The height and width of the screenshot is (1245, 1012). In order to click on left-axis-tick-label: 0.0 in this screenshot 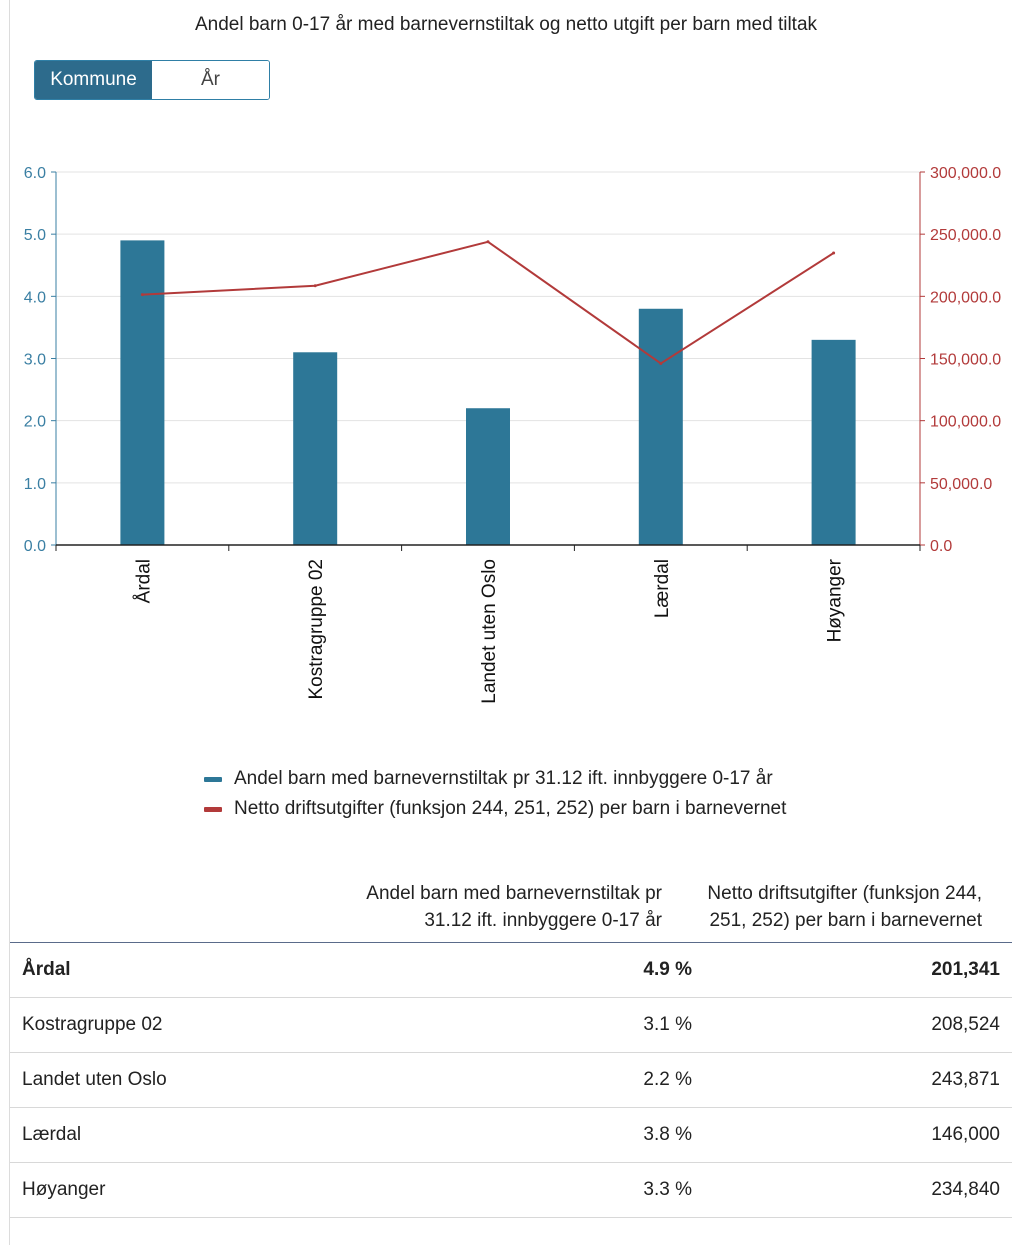, I will do `click(35, 546)`.